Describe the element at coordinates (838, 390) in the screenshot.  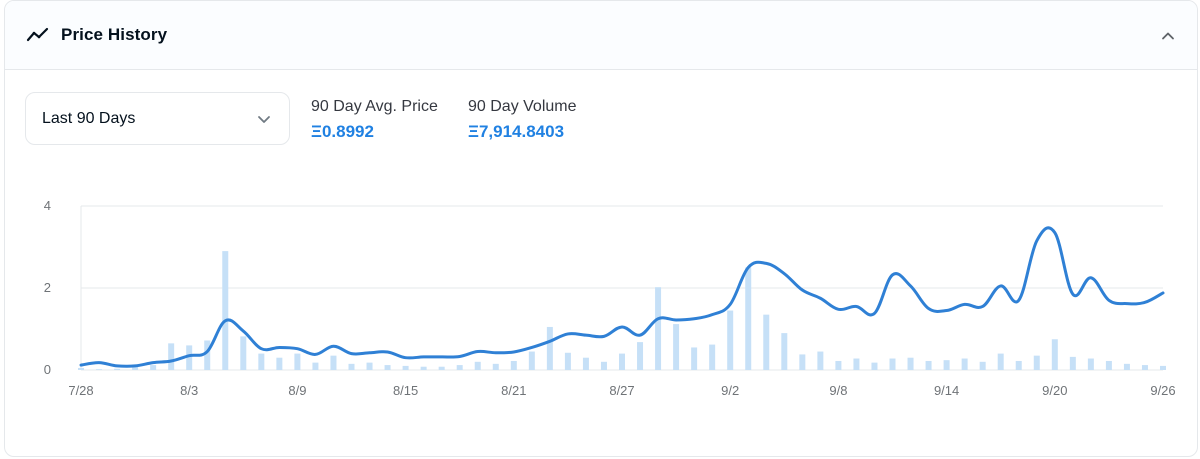
I see `x-tick-label: 9/8` at that location.